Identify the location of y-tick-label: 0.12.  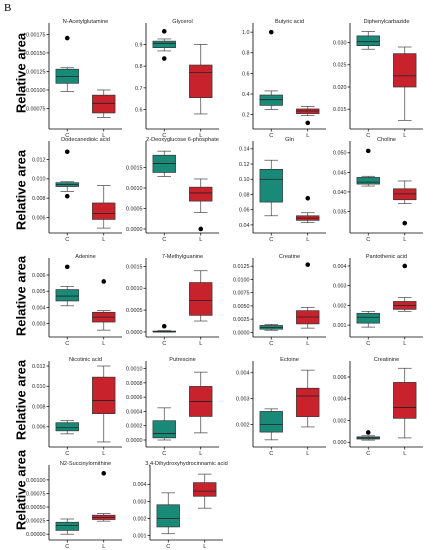
(244, 165).